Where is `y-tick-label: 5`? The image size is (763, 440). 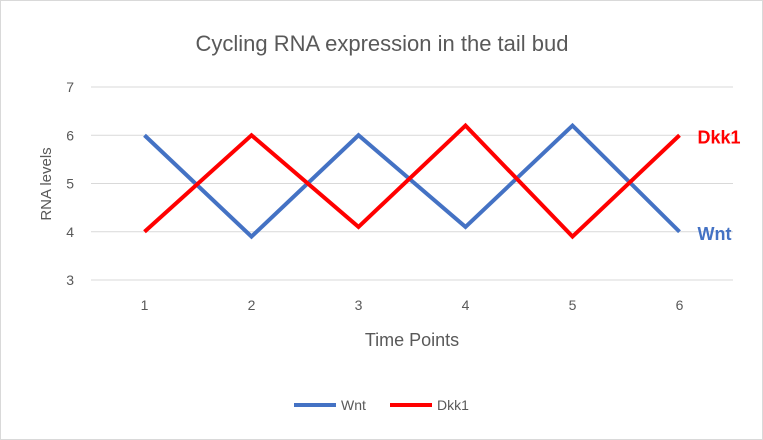 y-tick-label: 5 is located at coordinates (70, 184).